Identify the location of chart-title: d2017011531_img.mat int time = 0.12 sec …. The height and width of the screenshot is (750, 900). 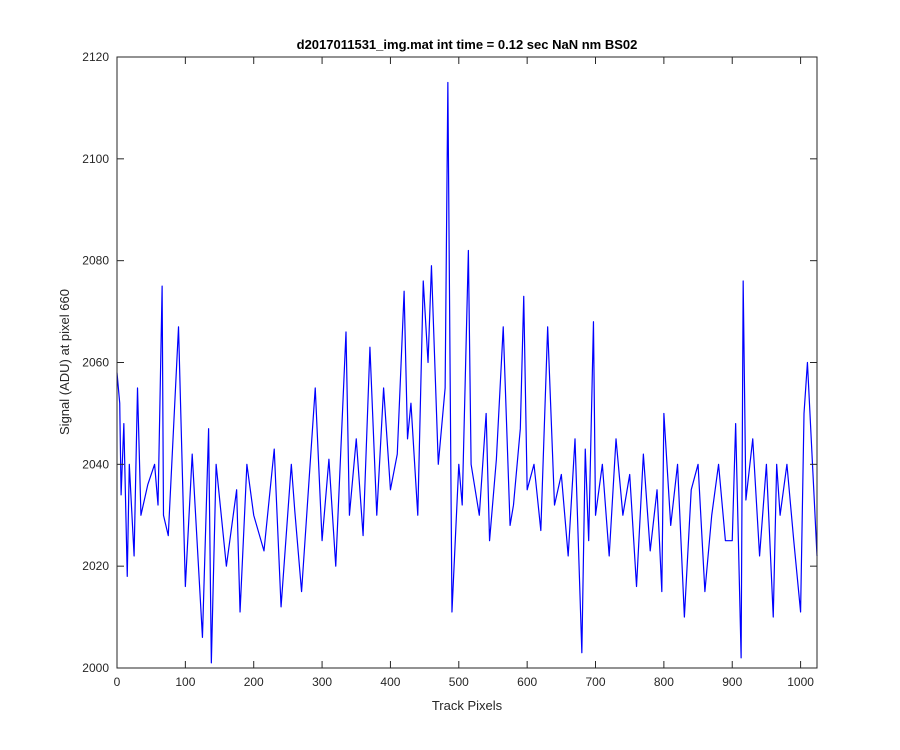
(467, 44).